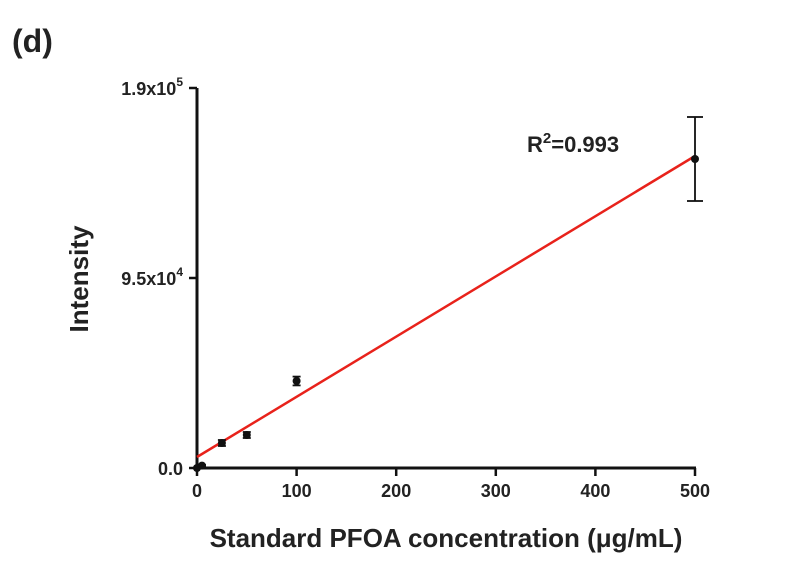 This screenshot has width=812, height=572. What do you see at coordinates (32, 41) in the screenshot?
I see `panel-label: (d)` at bounding box center [32, 41].